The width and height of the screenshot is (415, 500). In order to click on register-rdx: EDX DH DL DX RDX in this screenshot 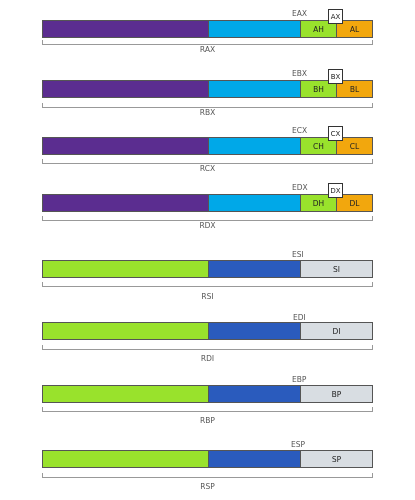, I will do `click(207, 204)`.